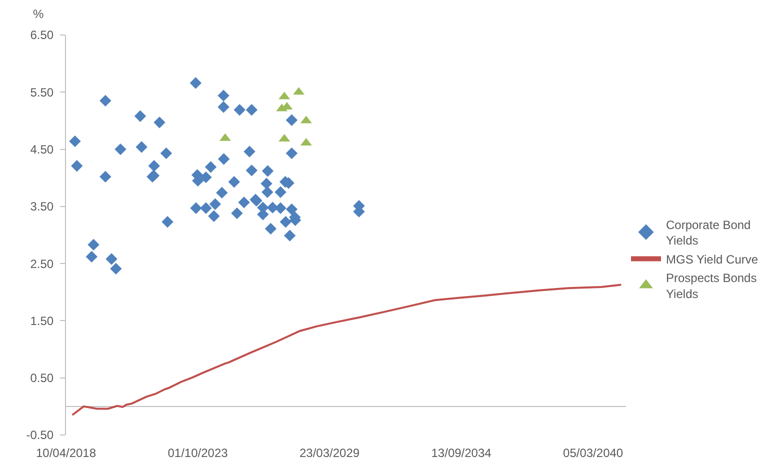 The height and width of the screenshot is (472, 776). Describe the element at coordinates (330, 453) in the screenshot. I see `x-tick-label: 23/03/2029` at that location.